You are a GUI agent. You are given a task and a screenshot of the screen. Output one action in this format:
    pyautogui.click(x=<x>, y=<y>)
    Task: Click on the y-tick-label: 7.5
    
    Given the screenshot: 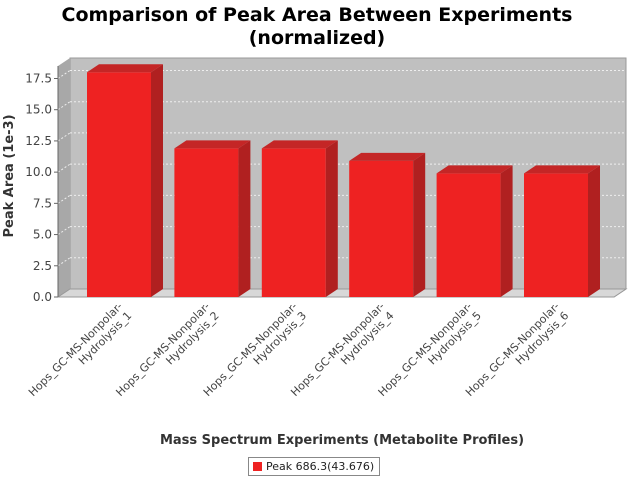 What is the action you would take?
    pyautogui.click(x=42, y=203)
    